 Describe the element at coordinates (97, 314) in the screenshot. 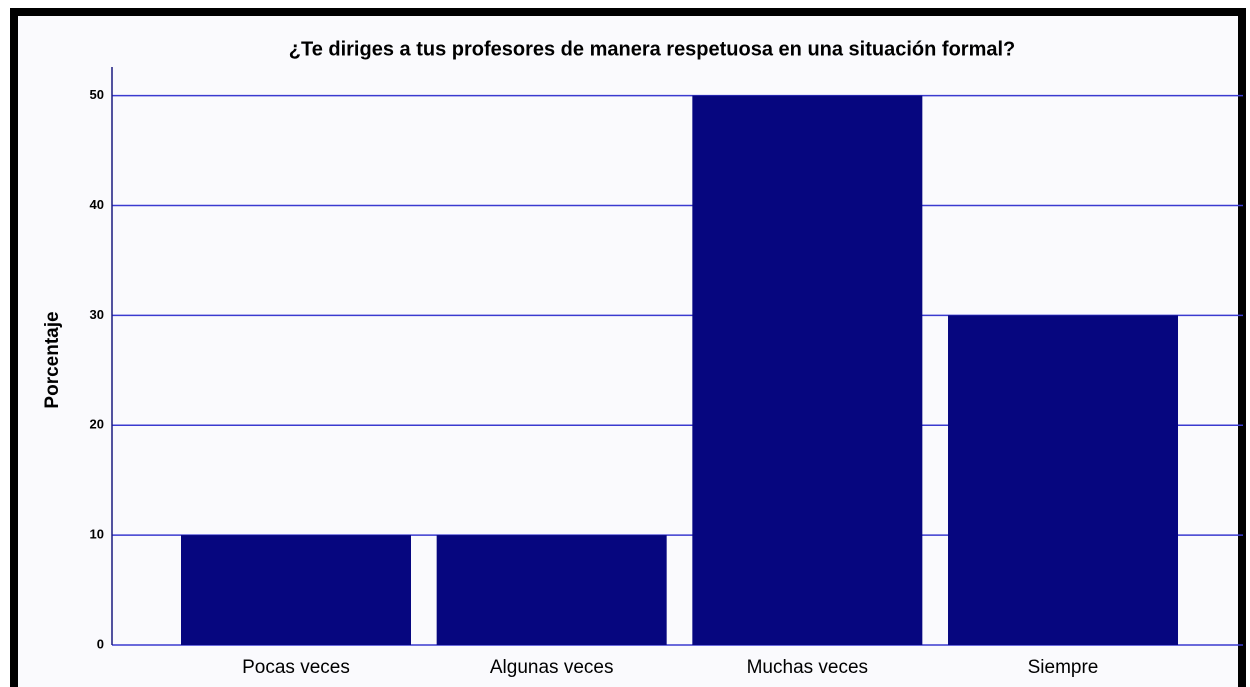

I see `y-tick-label: 30` at that location.